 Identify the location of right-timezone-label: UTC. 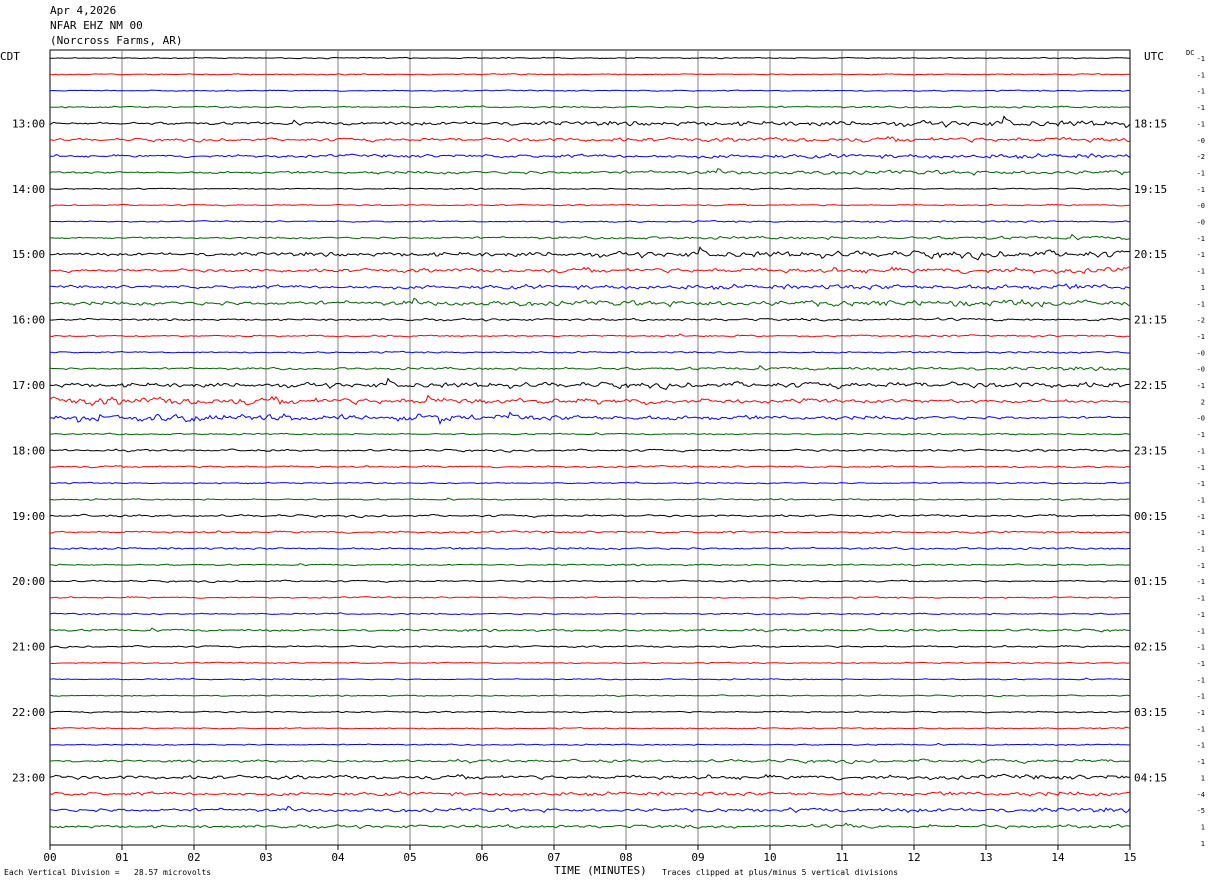
(1154, 56).